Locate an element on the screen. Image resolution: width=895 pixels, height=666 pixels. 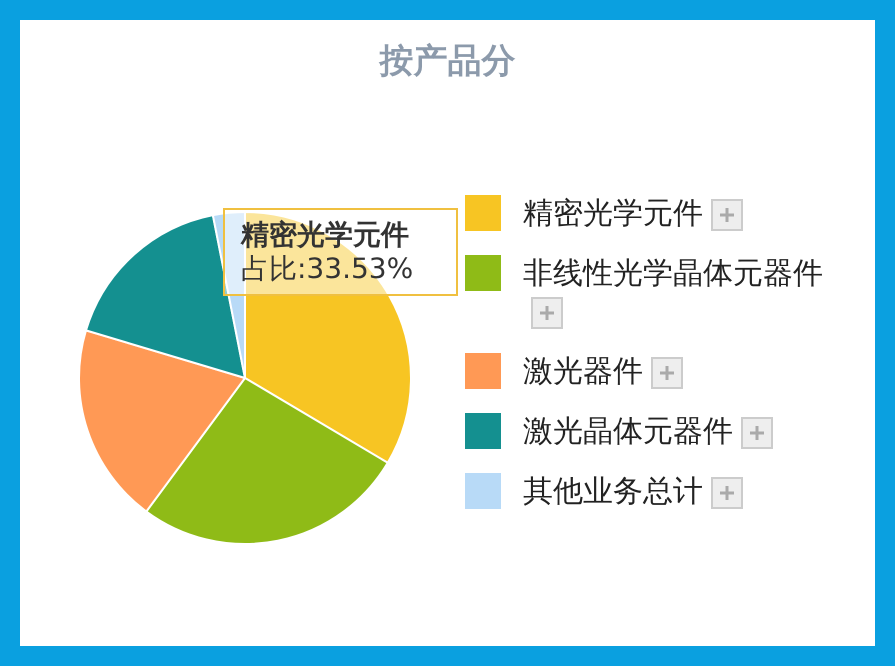
text: 占比:33.53% is located at coordinates (327, 269).